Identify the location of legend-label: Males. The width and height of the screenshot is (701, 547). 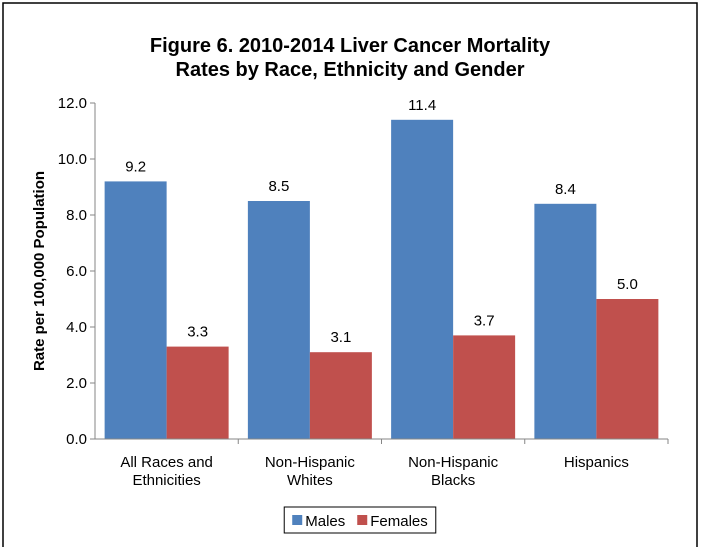
(325, 521).